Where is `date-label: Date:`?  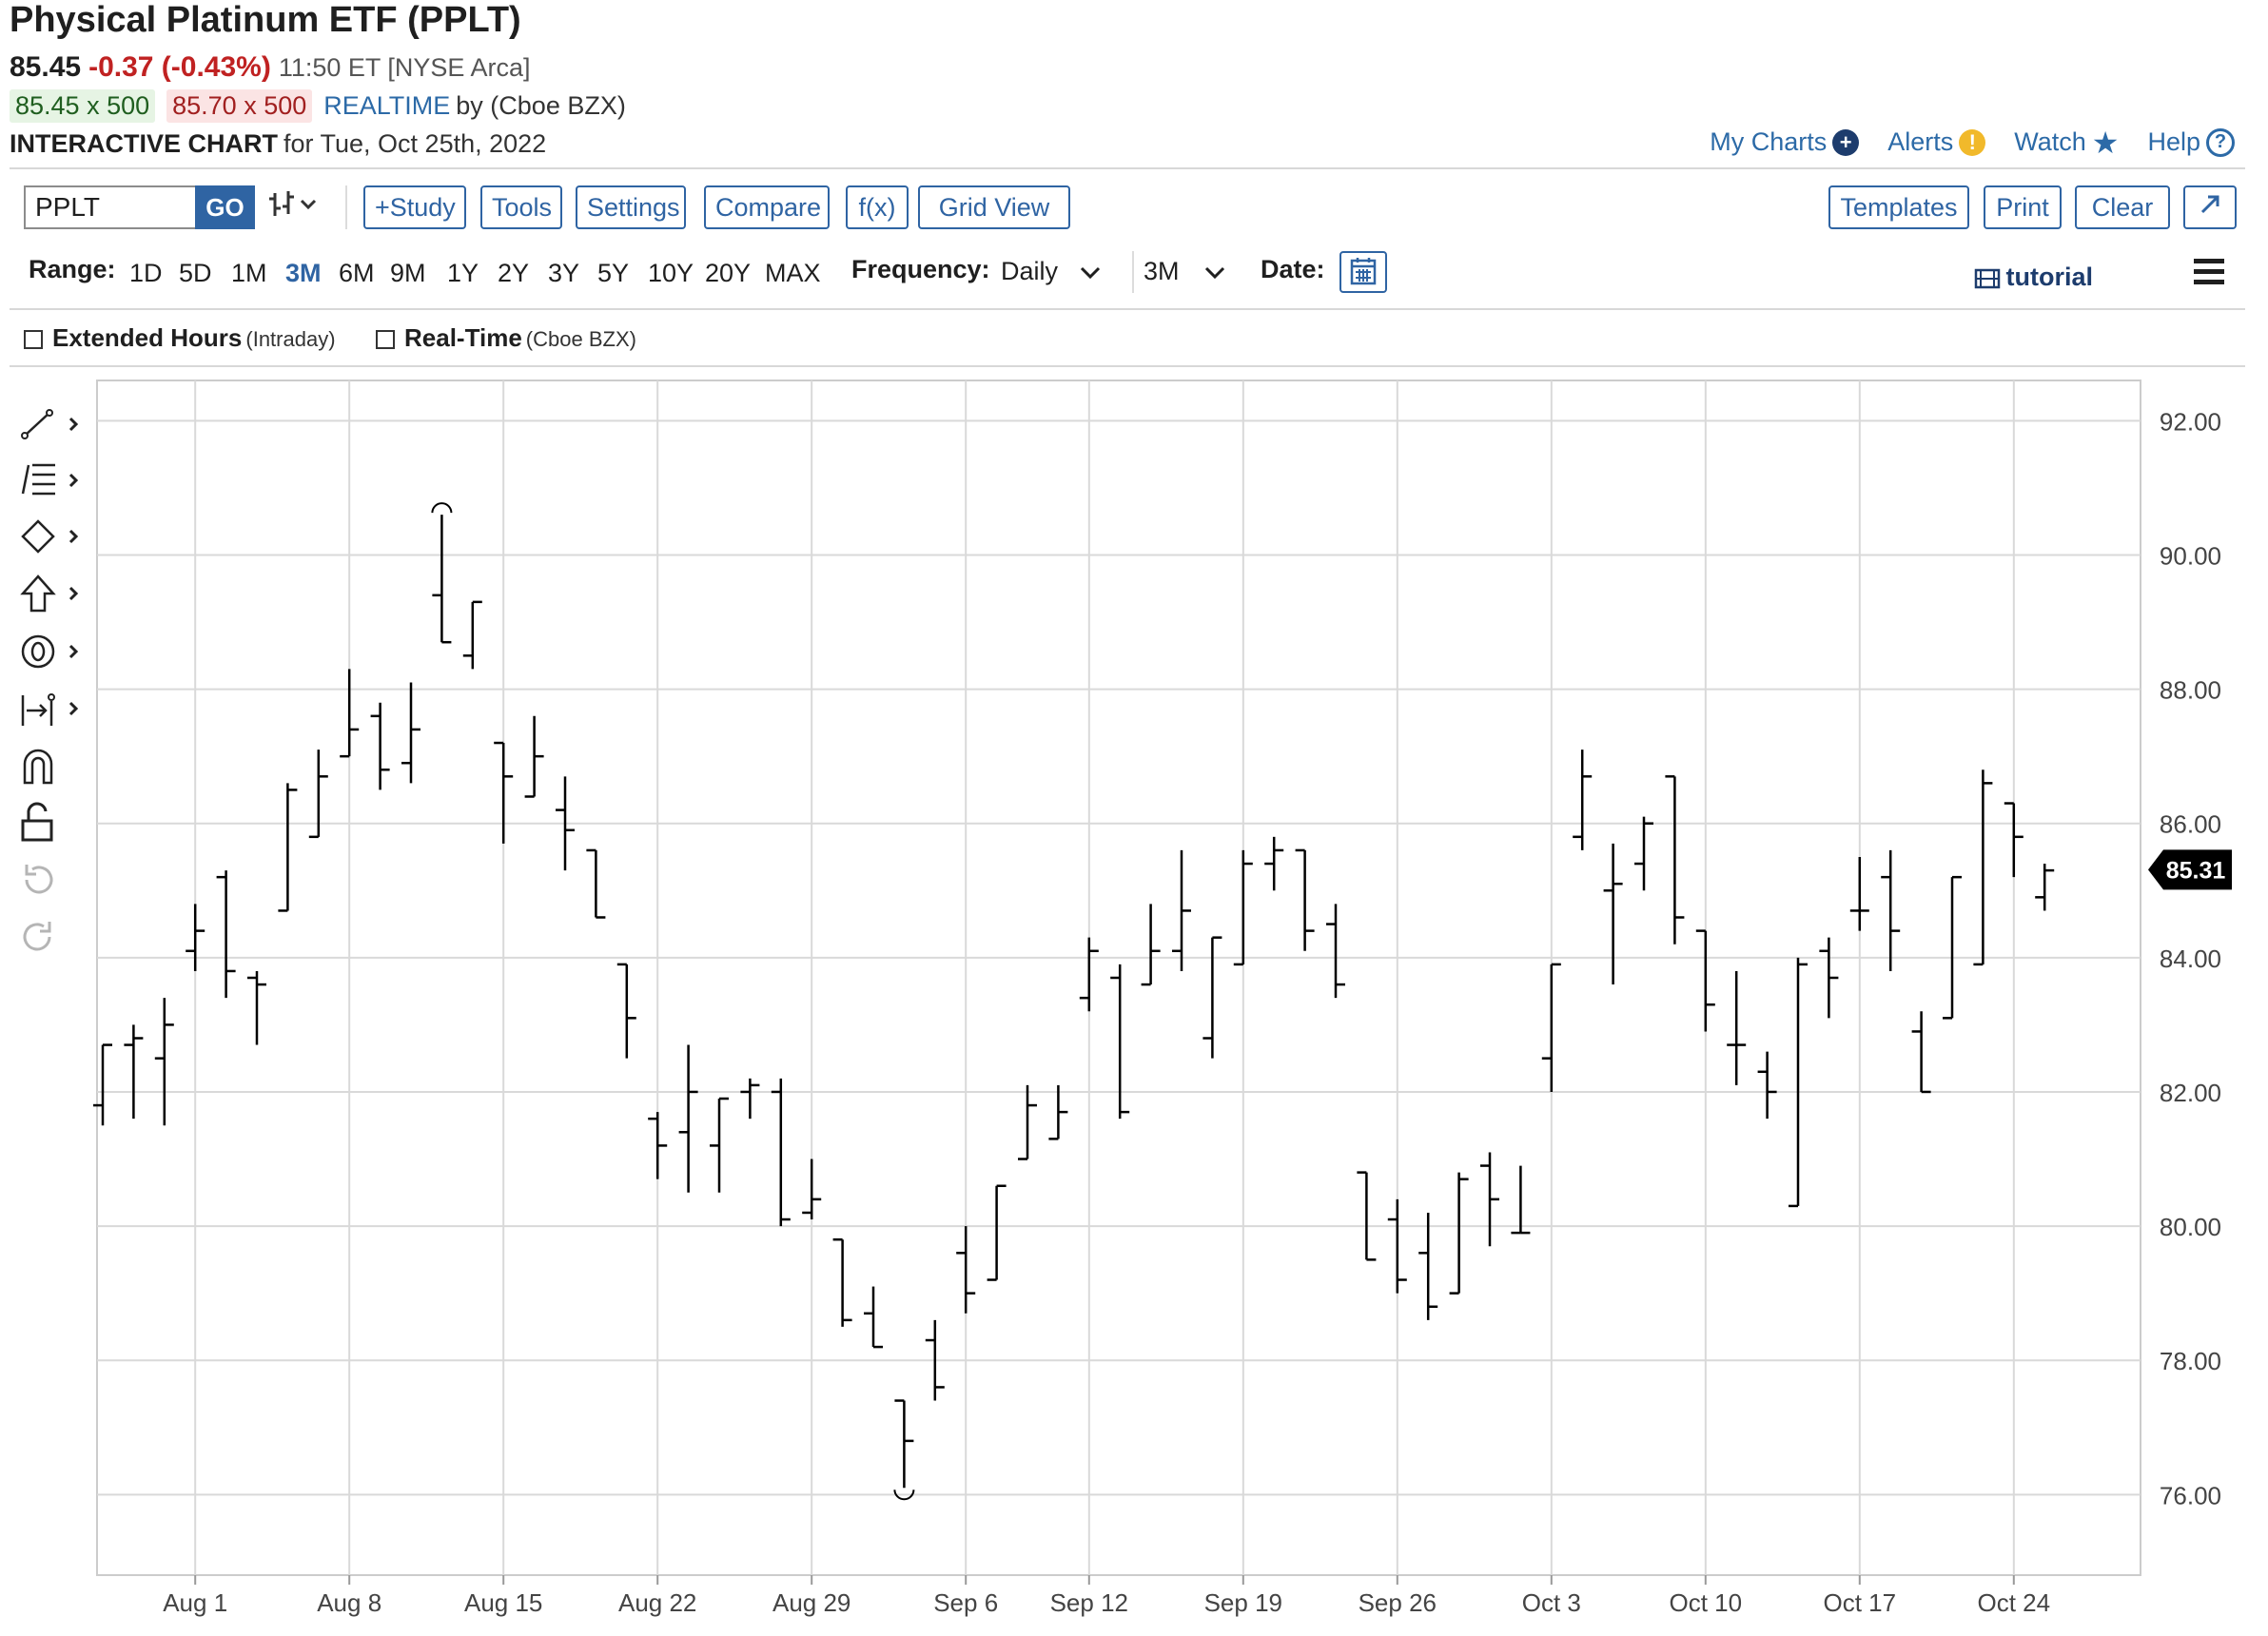
date-label: Date: is located at coordinates (1293, 269).